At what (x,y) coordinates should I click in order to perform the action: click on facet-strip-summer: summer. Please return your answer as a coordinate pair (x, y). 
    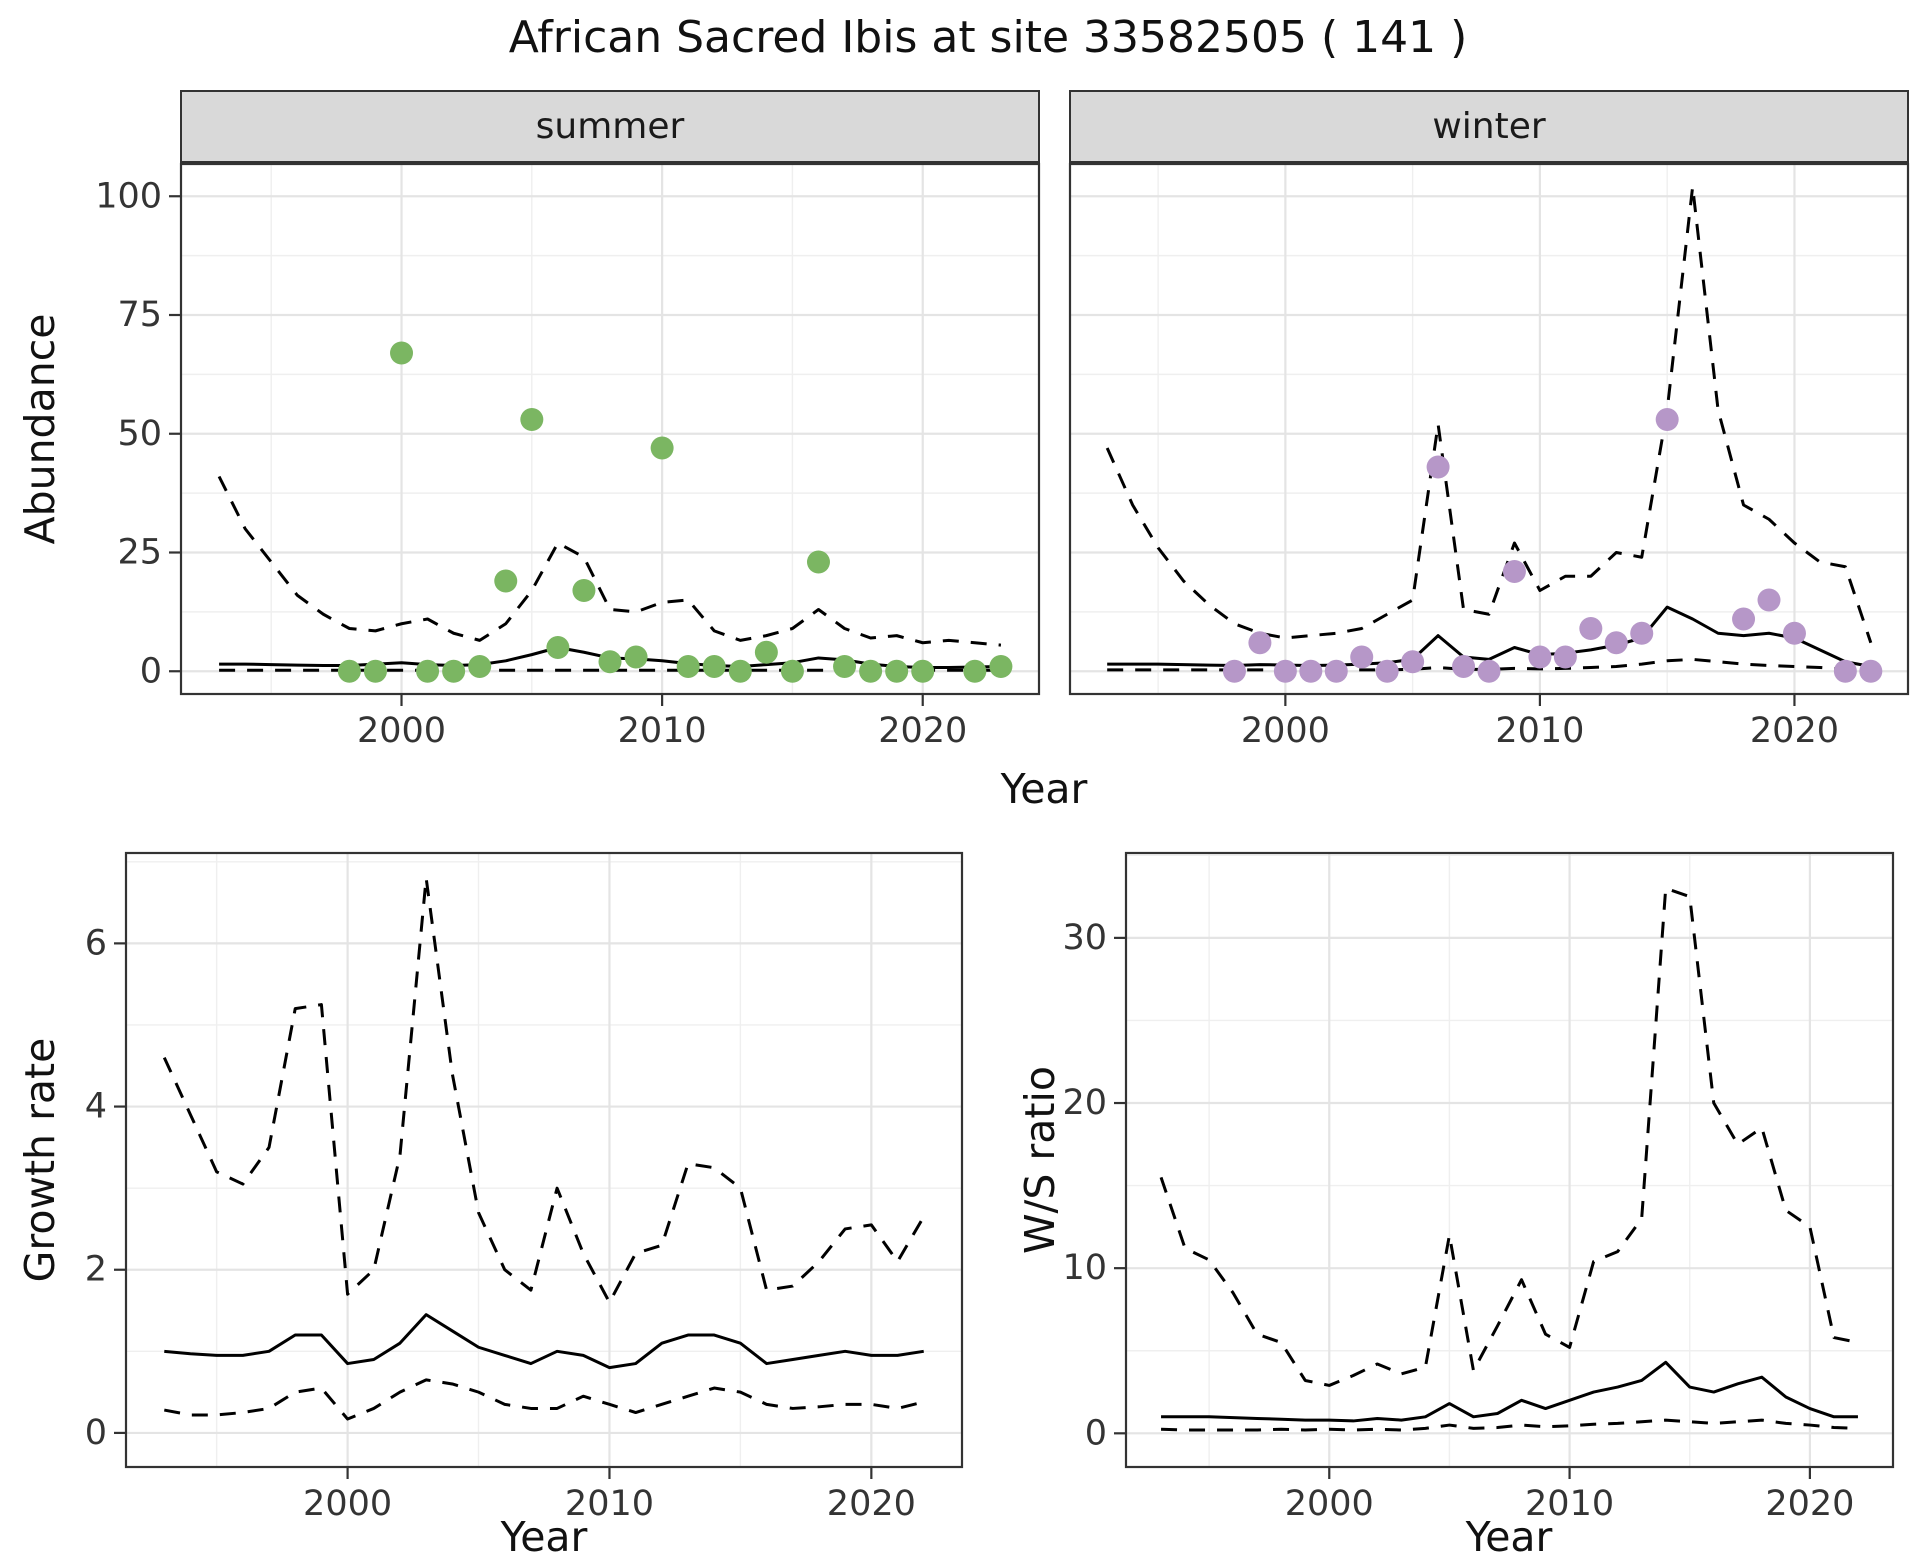
    Looking at the image, I should click on (610, 126).